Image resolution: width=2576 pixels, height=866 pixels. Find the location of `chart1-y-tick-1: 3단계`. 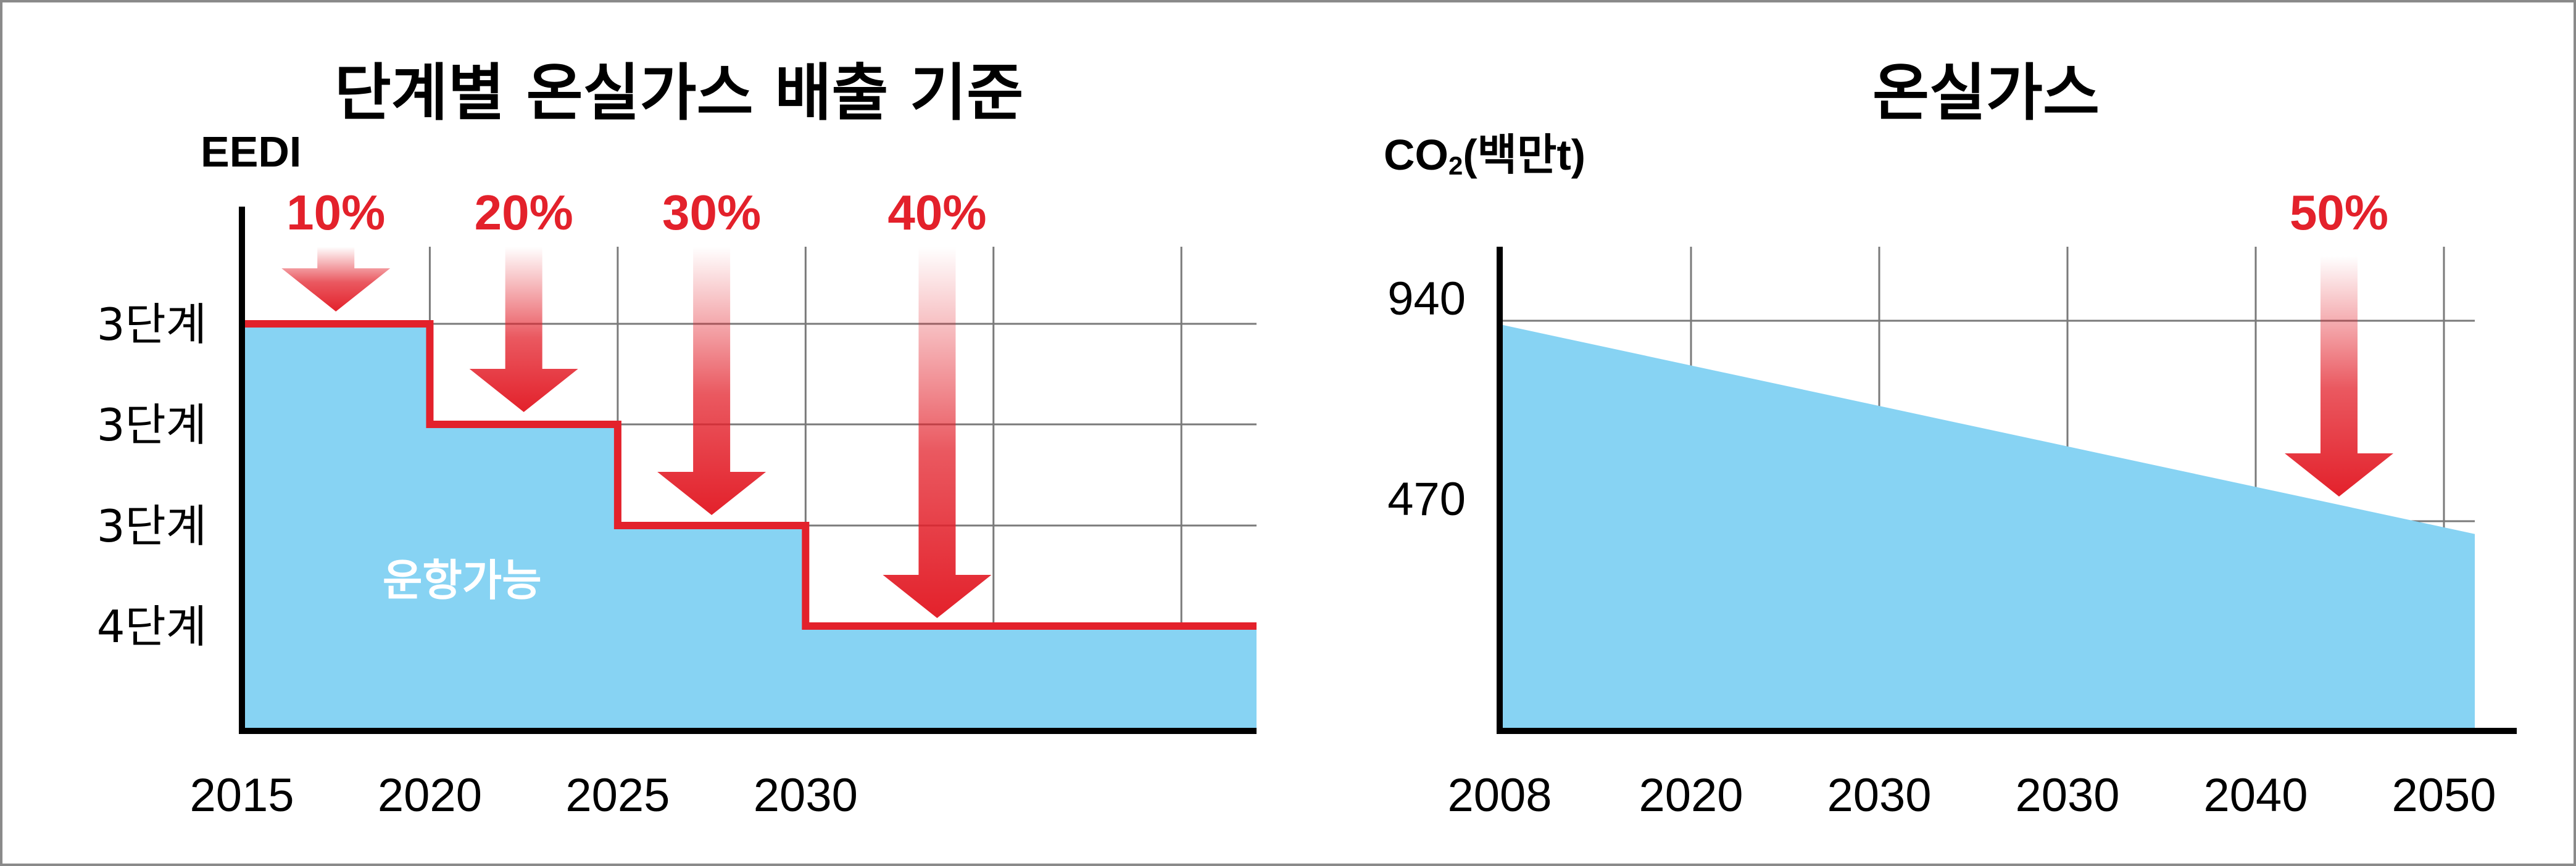

chart1-y-tick-1: 3단계 is located at coordinates (152, 425).